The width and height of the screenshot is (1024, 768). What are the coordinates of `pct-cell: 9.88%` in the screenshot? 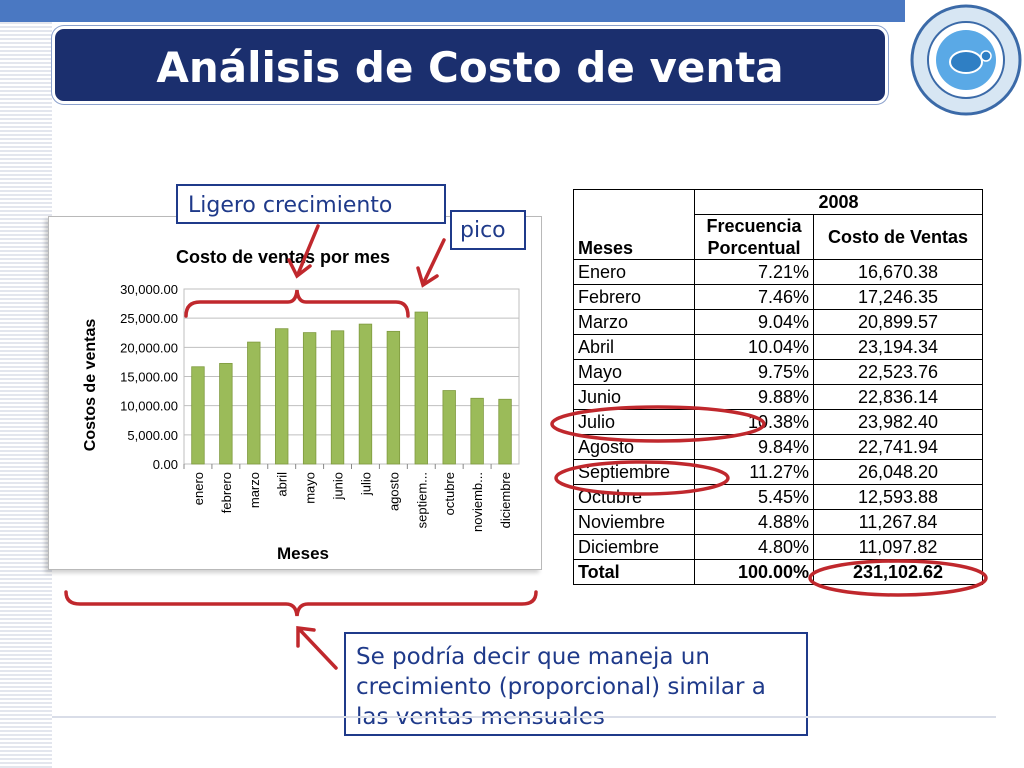 It's located at (754, 397).